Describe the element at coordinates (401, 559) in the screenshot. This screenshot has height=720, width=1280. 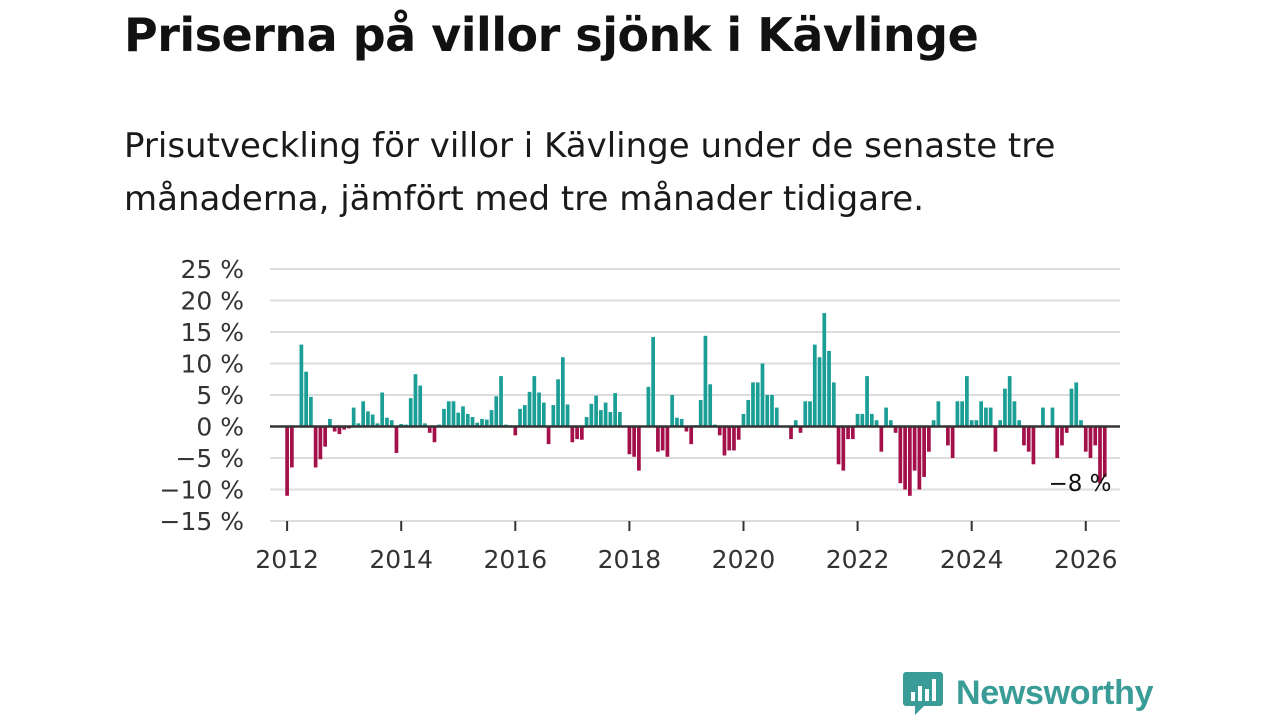
I see `x-tick-label: 2014` at that location.